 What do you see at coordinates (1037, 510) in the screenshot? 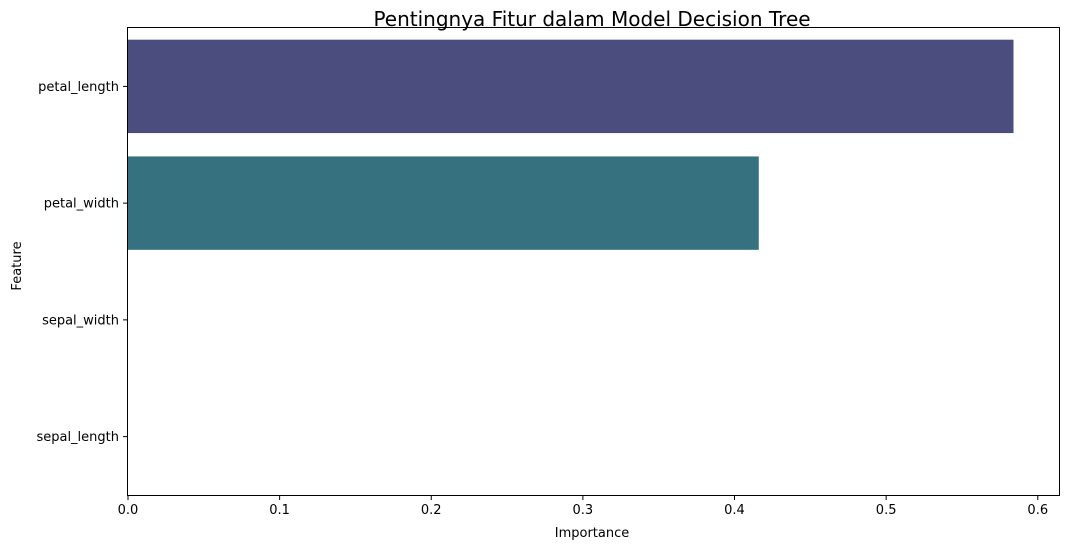
I see `x-tick-label: 0.6` at bounding box center [1037, 510].